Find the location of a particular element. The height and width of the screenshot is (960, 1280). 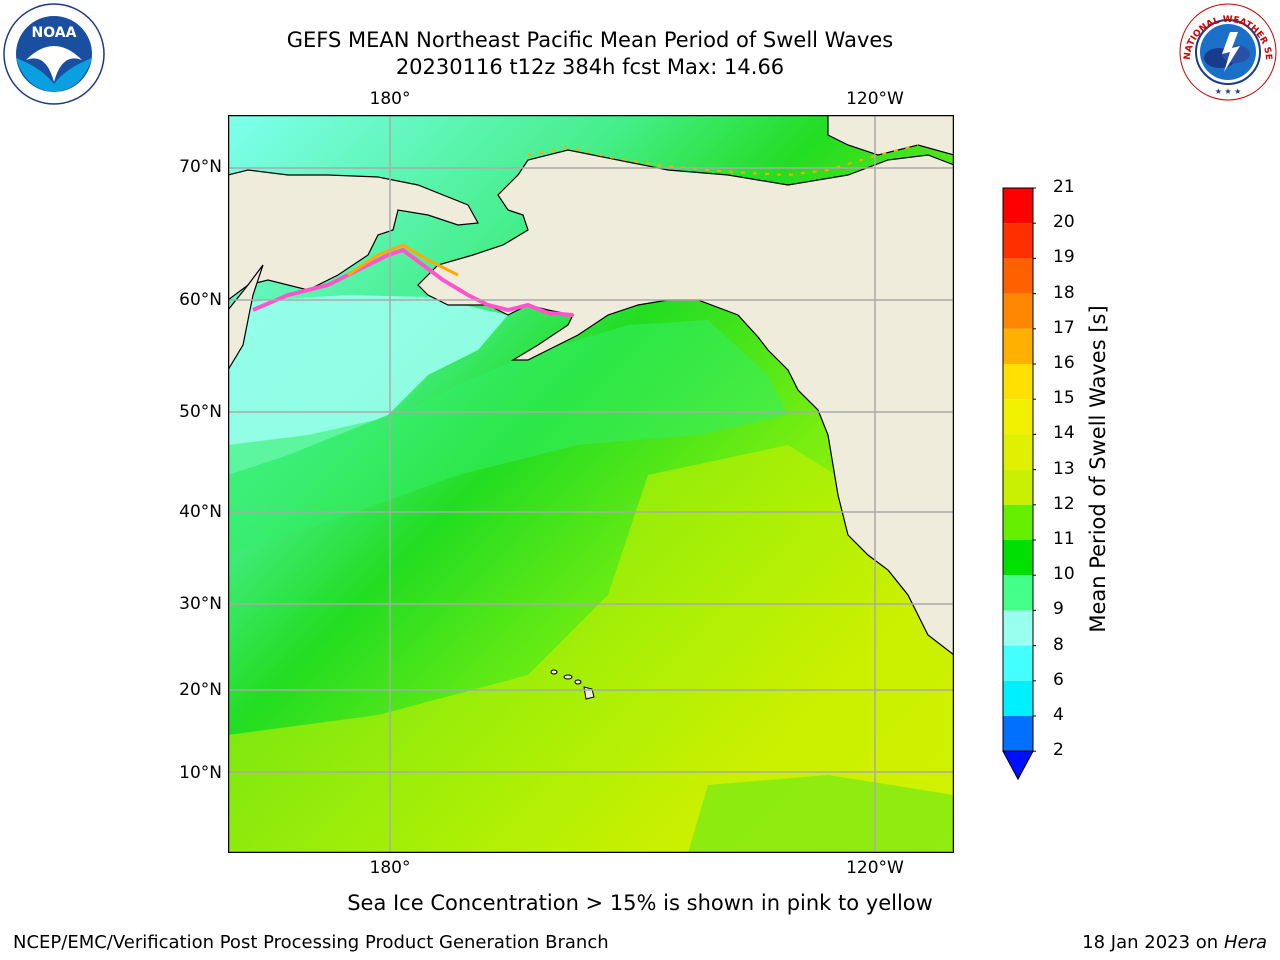

green-blob-south is located at coordinates (821, 814).